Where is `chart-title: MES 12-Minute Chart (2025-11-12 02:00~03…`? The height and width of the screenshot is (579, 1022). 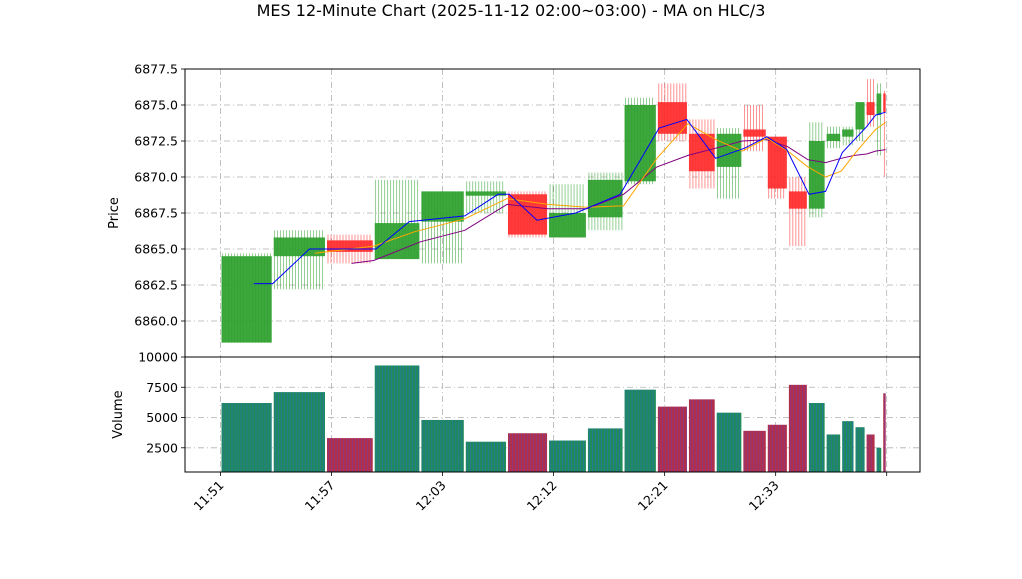 chart-title: MES 12-Minute Chart (2025-11-12 02:00~03… is located at coordinates (511, 10).